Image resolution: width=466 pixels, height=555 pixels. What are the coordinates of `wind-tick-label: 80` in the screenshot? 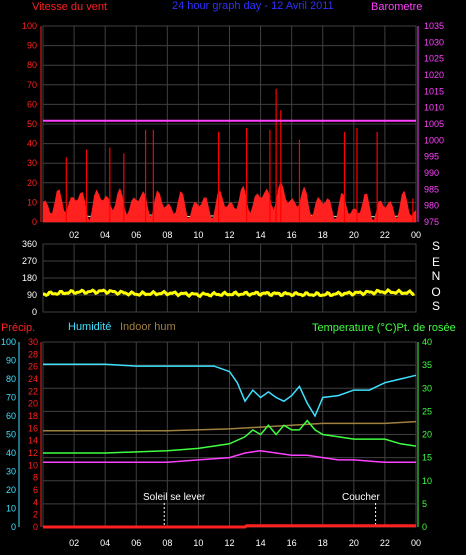 It's located at (32, 65).